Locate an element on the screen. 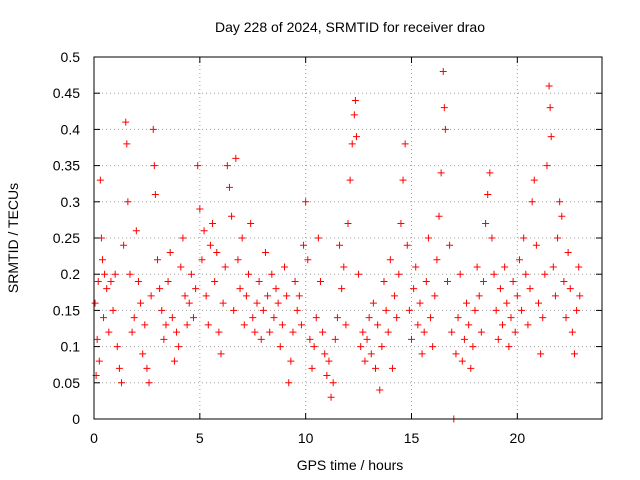 Image resolution: width=640 pixels, height=480 pixels. y-tick-label: 0.15 is located at coordinates (66, 310).